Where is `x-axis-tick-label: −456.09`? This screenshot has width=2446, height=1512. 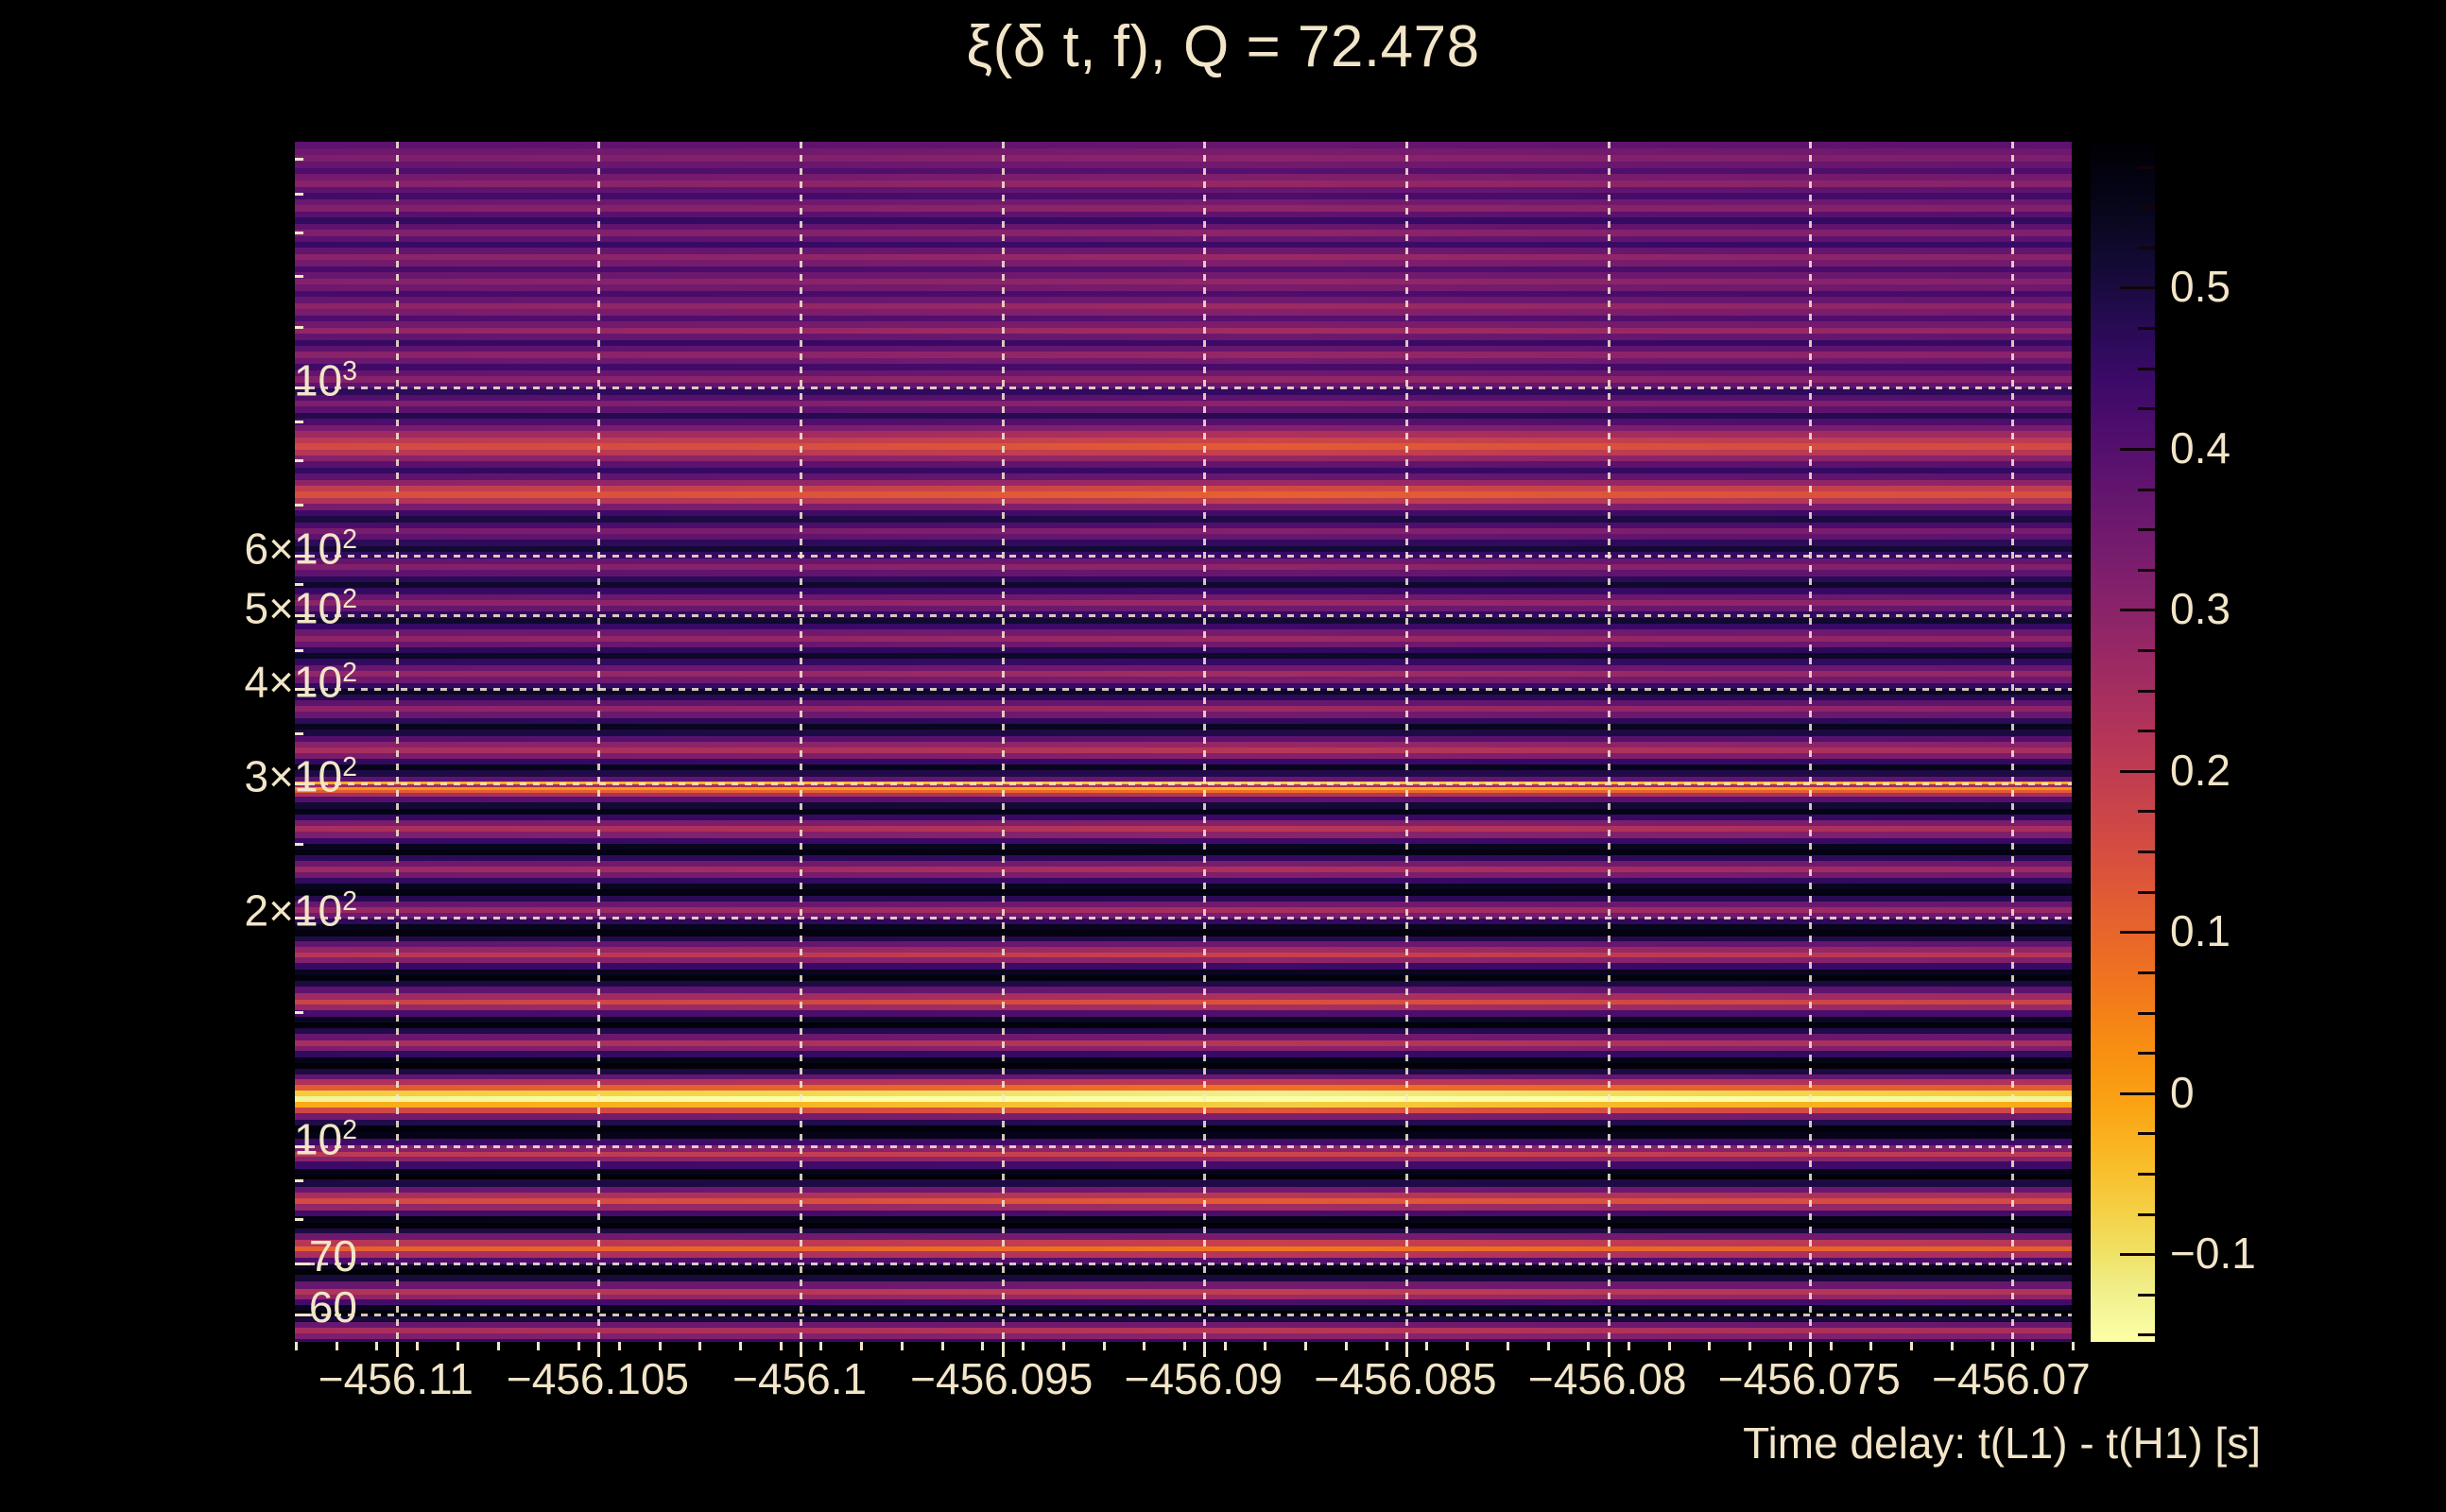
x-axis-tick-label: −456.09 is located at coordinates (1203, 1378).